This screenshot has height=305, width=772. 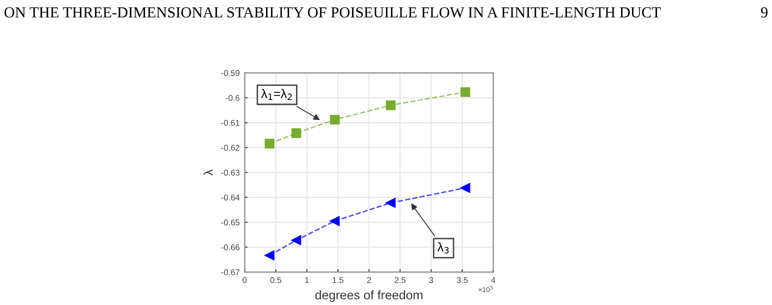 What do you see at coordinates (230, 123) in the screenshot?
I see `y-tick-label: -0.61` at bounding box center [230, 123].